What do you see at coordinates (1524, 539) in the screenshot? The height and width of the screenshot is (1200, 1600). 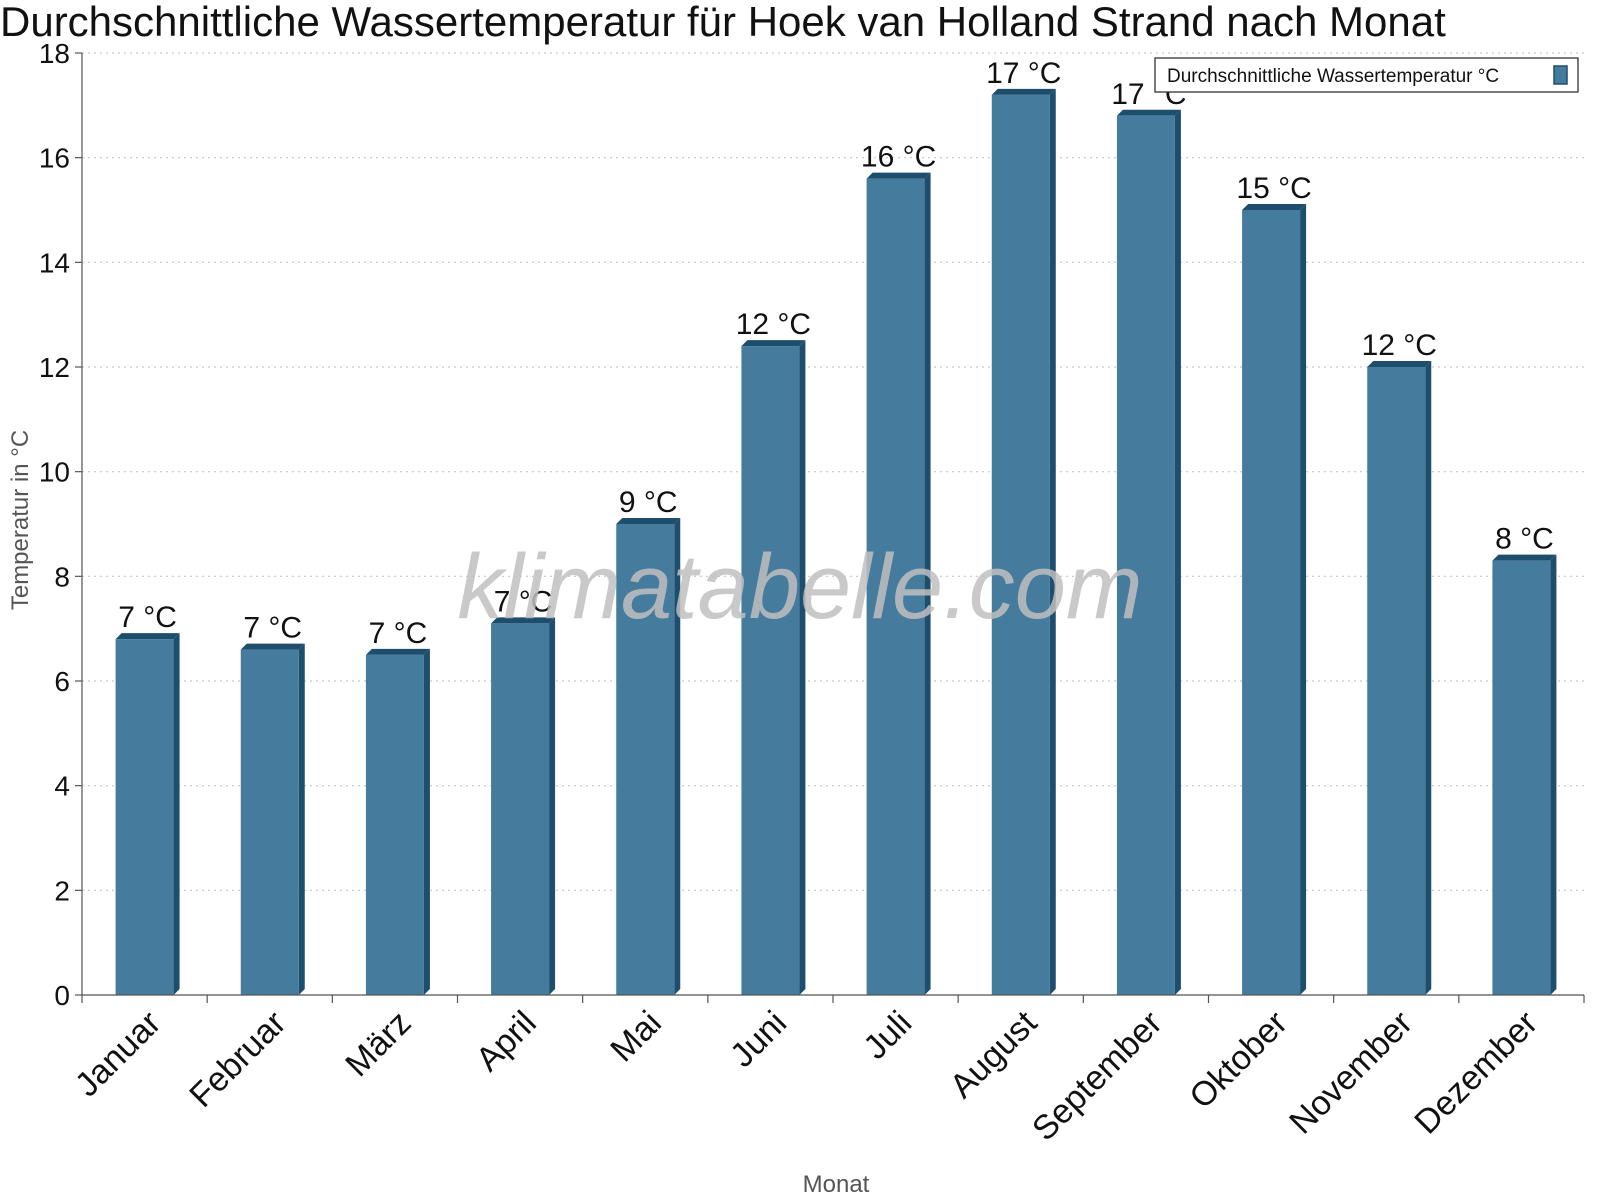 I see `data-label: 8 °C` at bounding box center [1524, 539].